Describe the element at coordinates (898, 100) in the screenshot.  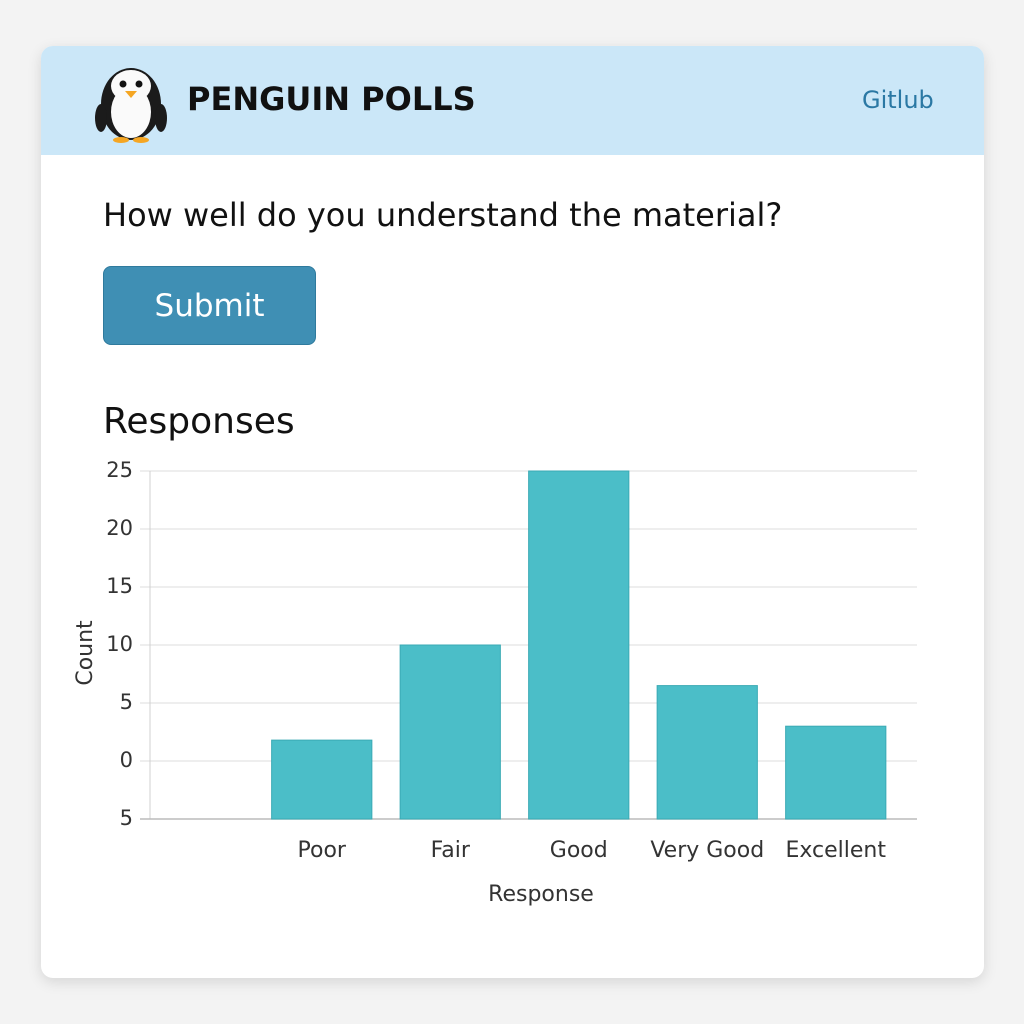
I see `gitlub-link: Gitlub` at that location.